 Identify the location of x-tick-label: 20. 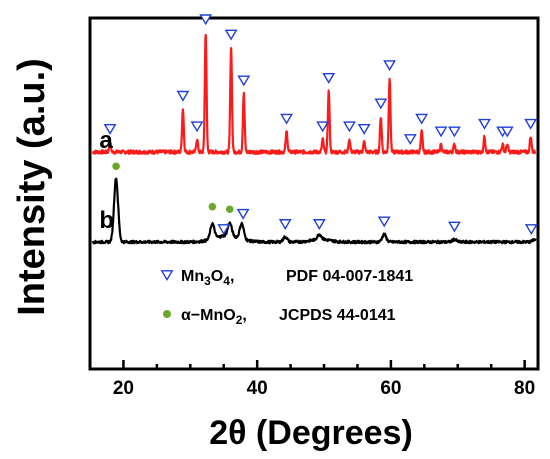
(123, 388).